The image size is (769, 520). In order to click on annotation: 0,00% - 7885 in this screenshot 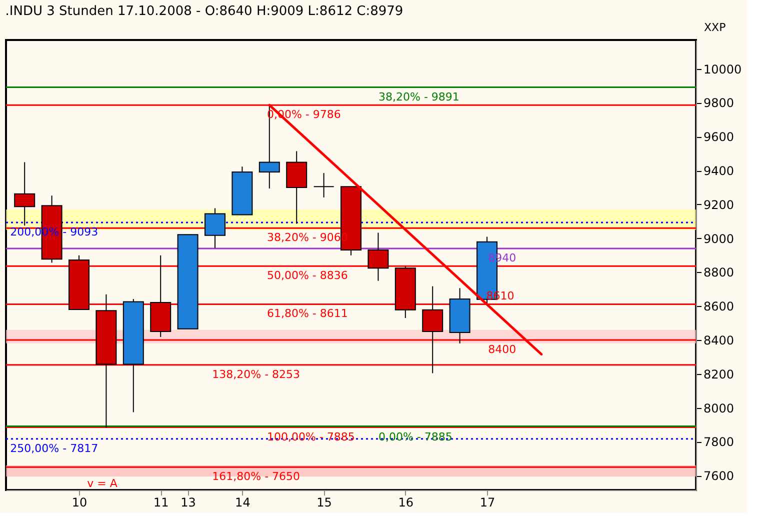, I will do `click(415, 437)`.